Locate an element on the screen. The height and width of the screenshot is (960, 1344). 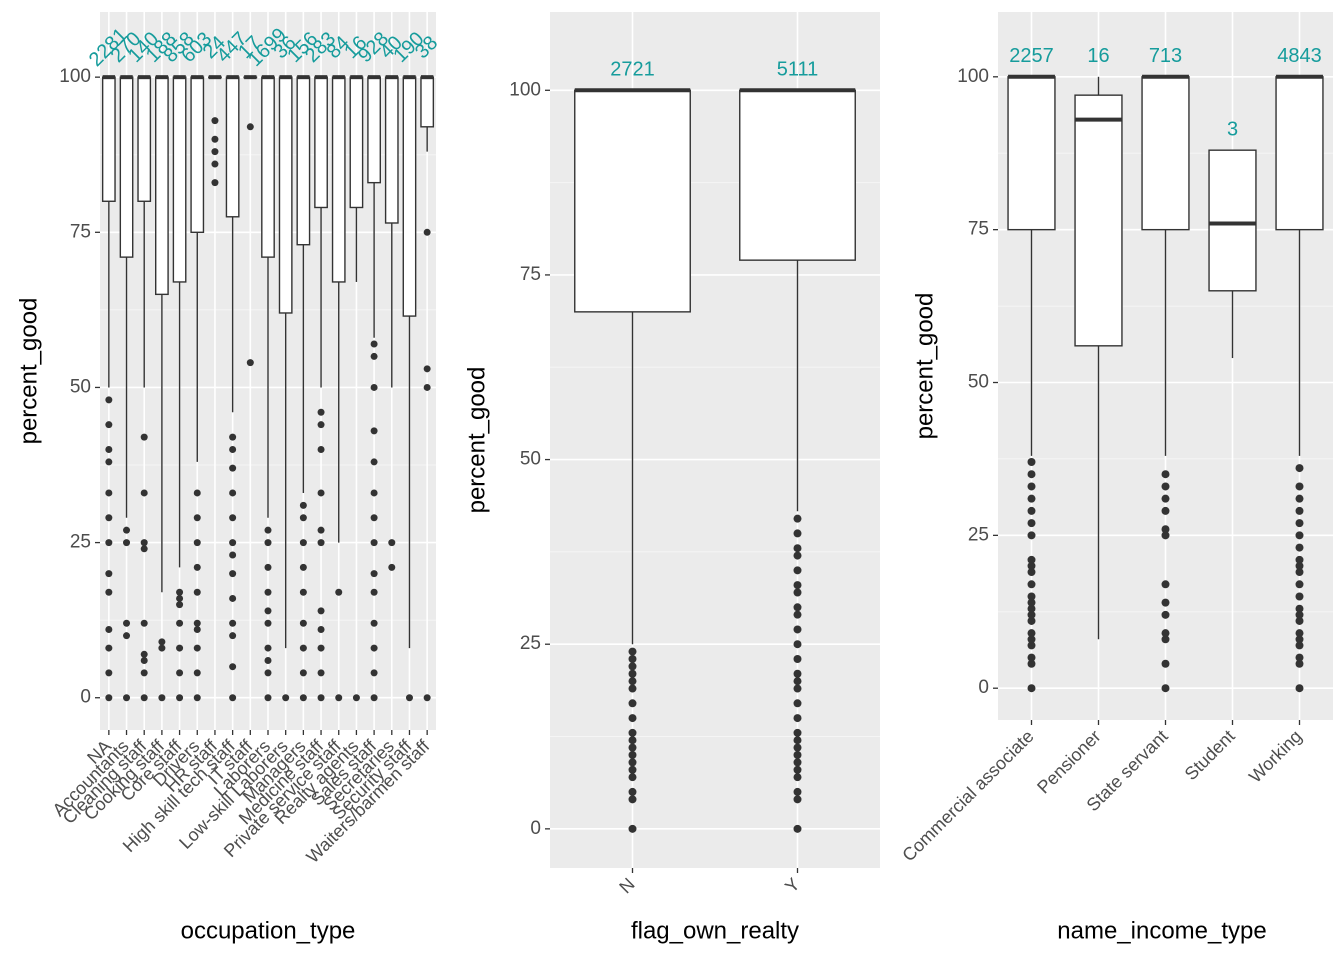
y-axis-title: percent_good is located at coordinates (924, 366).